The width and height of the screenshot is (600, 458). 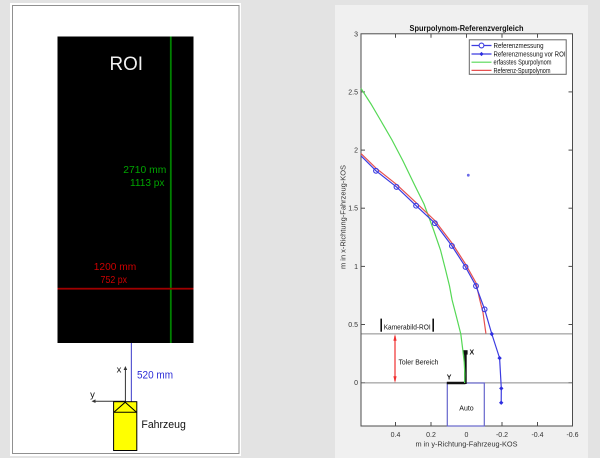 I want to click on svg-text: Kamerabild-ROI, so click(x=407, y=327).